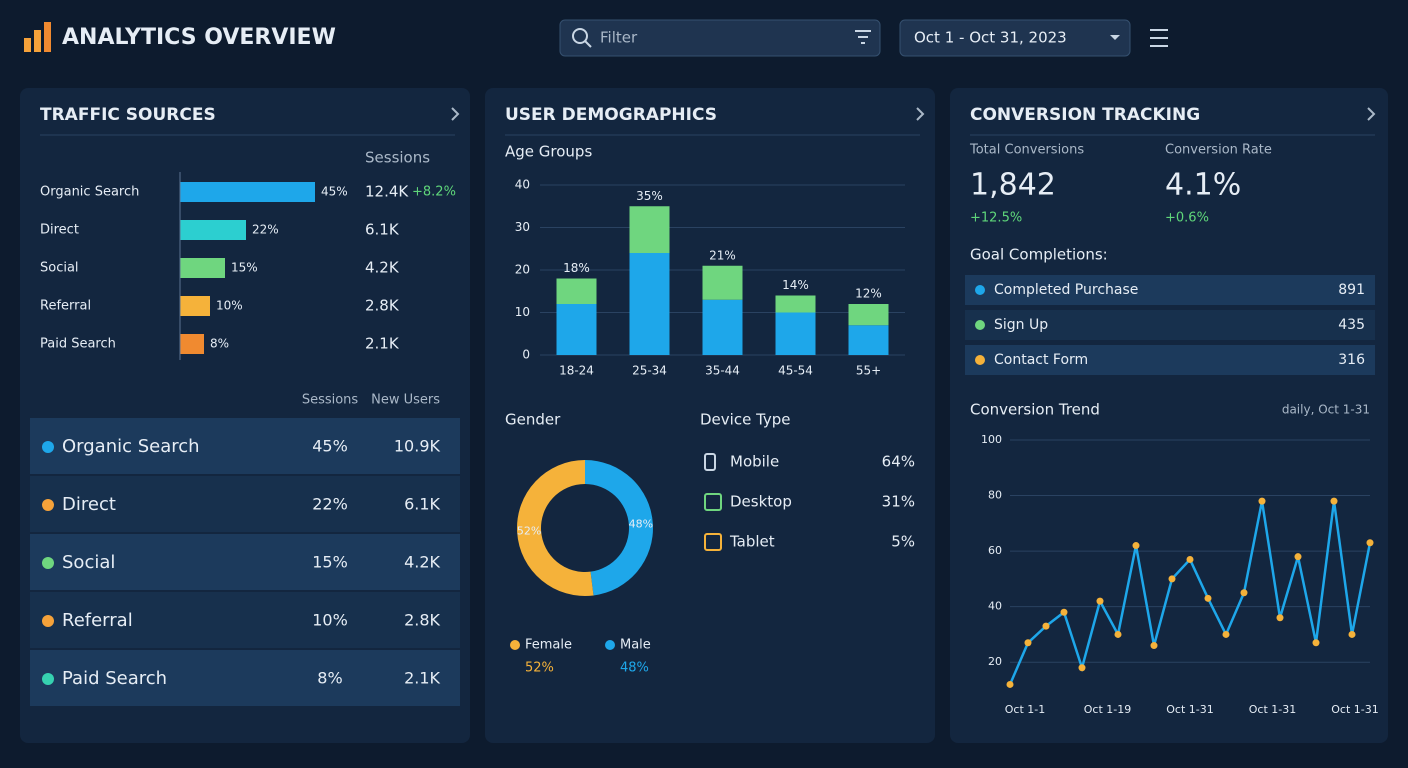 Image resolution: width=1408 pixels, height=768 pixels. Describe the element at coordinates (795, 285) in the screenshot. I see `bar-total-label: 14%` at that location.